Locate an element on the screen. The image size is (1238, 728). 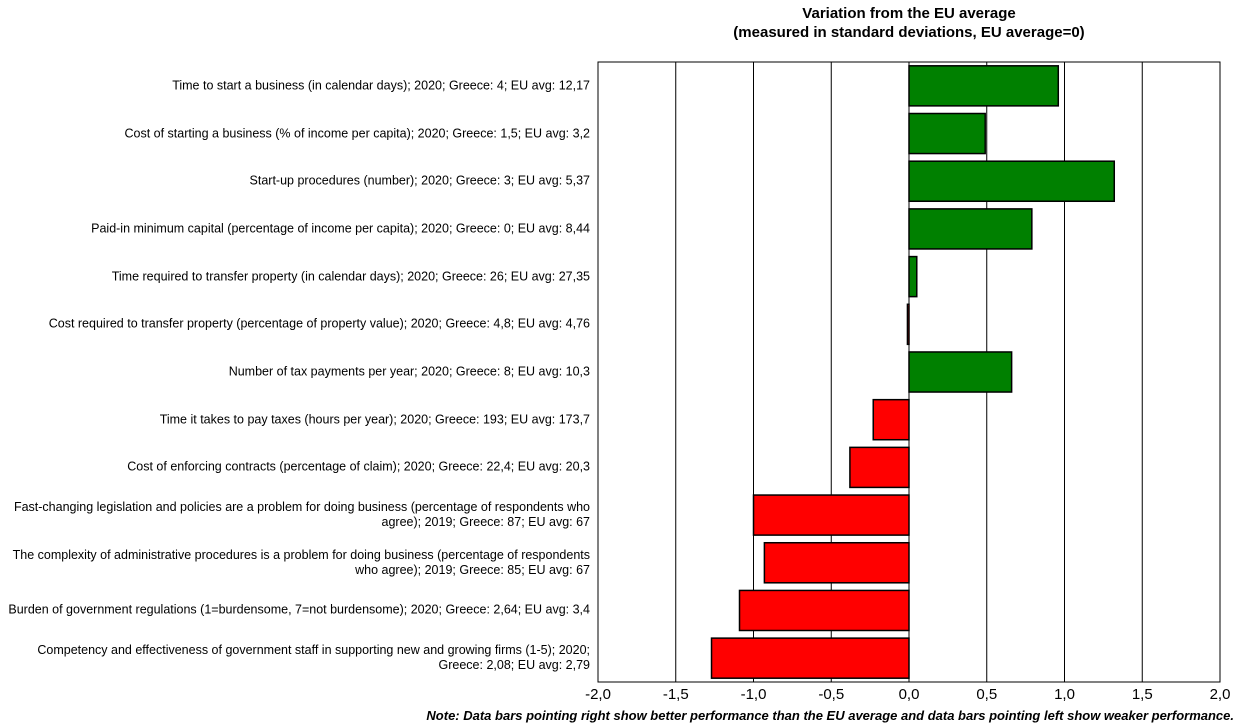
x-tick-label: 2,0 is located at coordinates (1220, 694).